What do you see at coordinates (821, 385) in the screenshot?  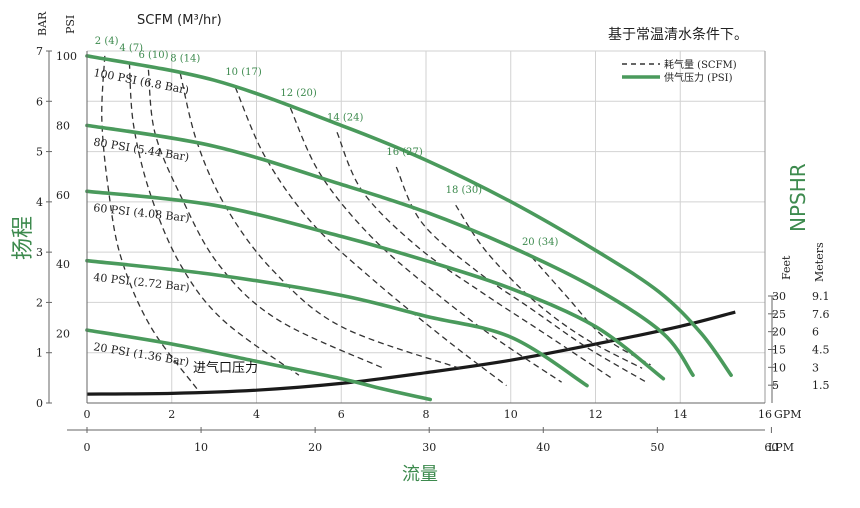 I see `meters-tick-label: 1.5` at bounding box center [821, 385].